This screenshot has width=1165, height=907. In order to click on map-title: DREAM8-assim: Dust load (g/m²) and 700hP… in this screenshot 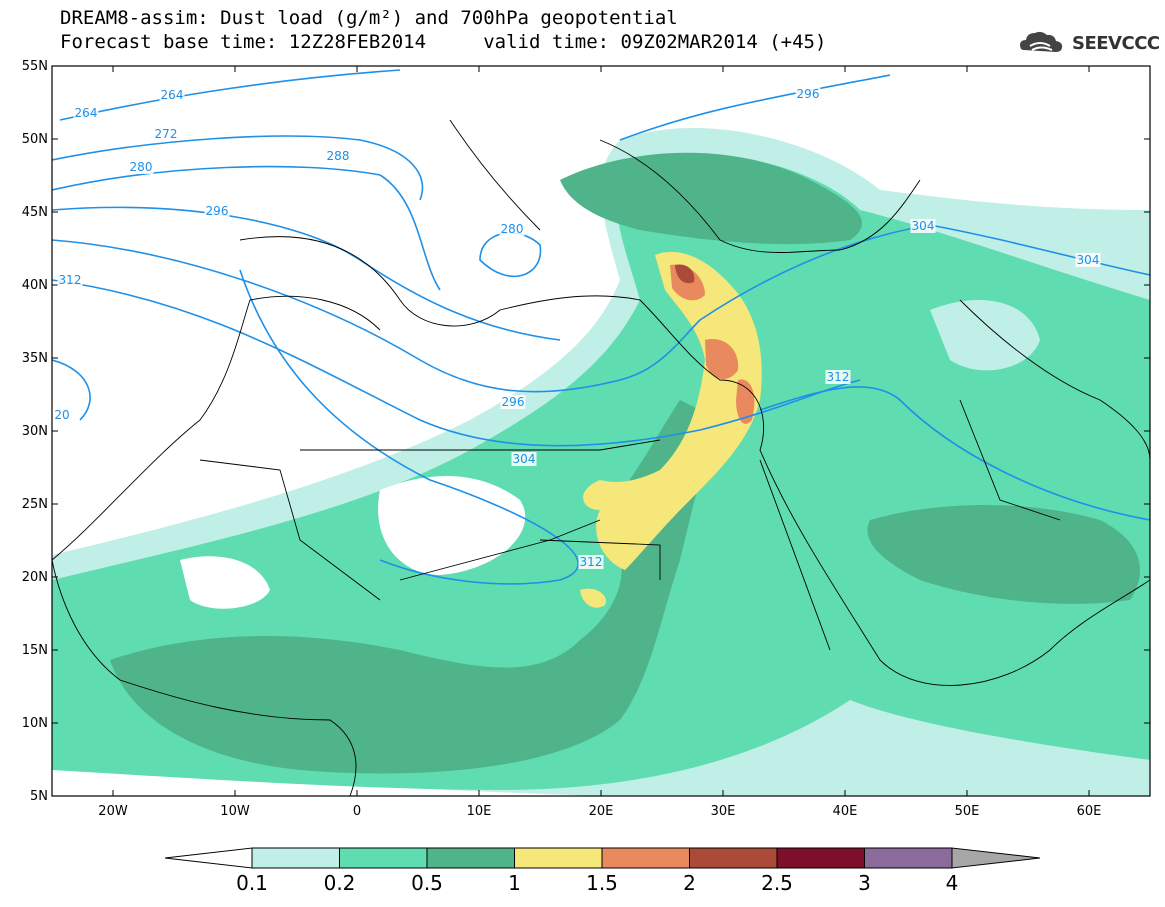, I will do `click(369, 18)`.